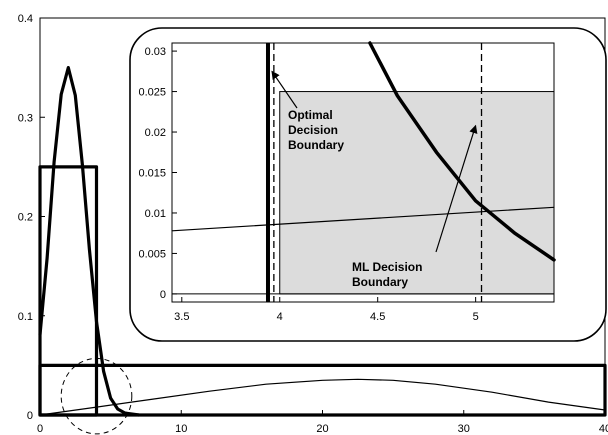 The width and height of the screenshot is (608, 435). I want to click on inset-y-tick-label: 0, so click(163, 295).